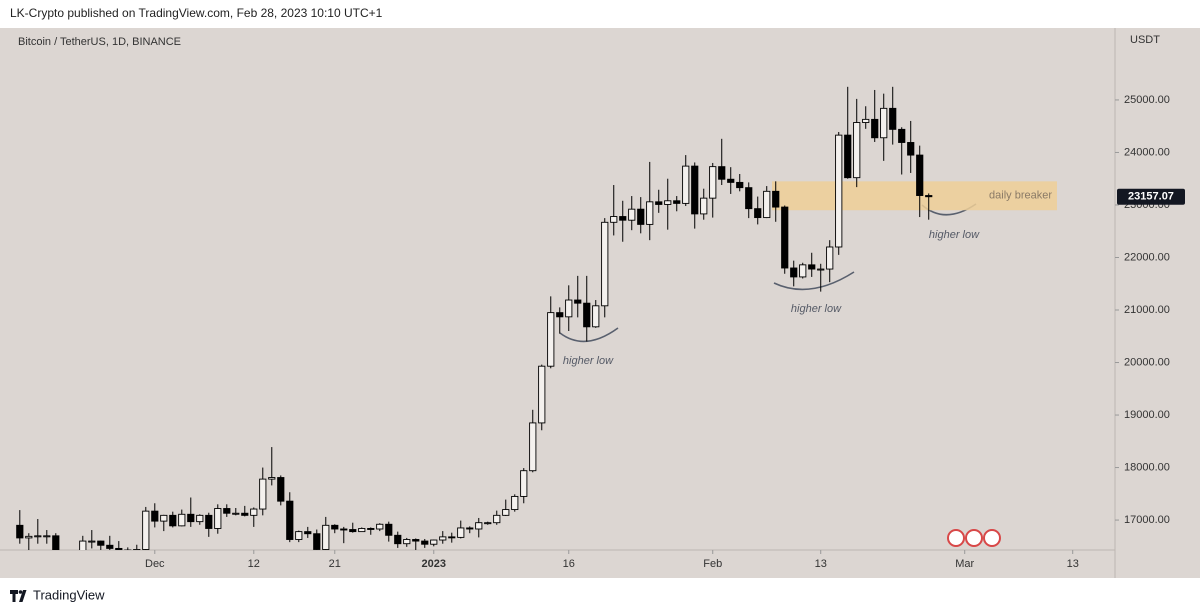 This screenshot has width=1200, height=612. What do you see at coordinates (1147, 362) in the screenshot?
I see `y-tick-label: 20000.00` at bounding box center [1147, 362].